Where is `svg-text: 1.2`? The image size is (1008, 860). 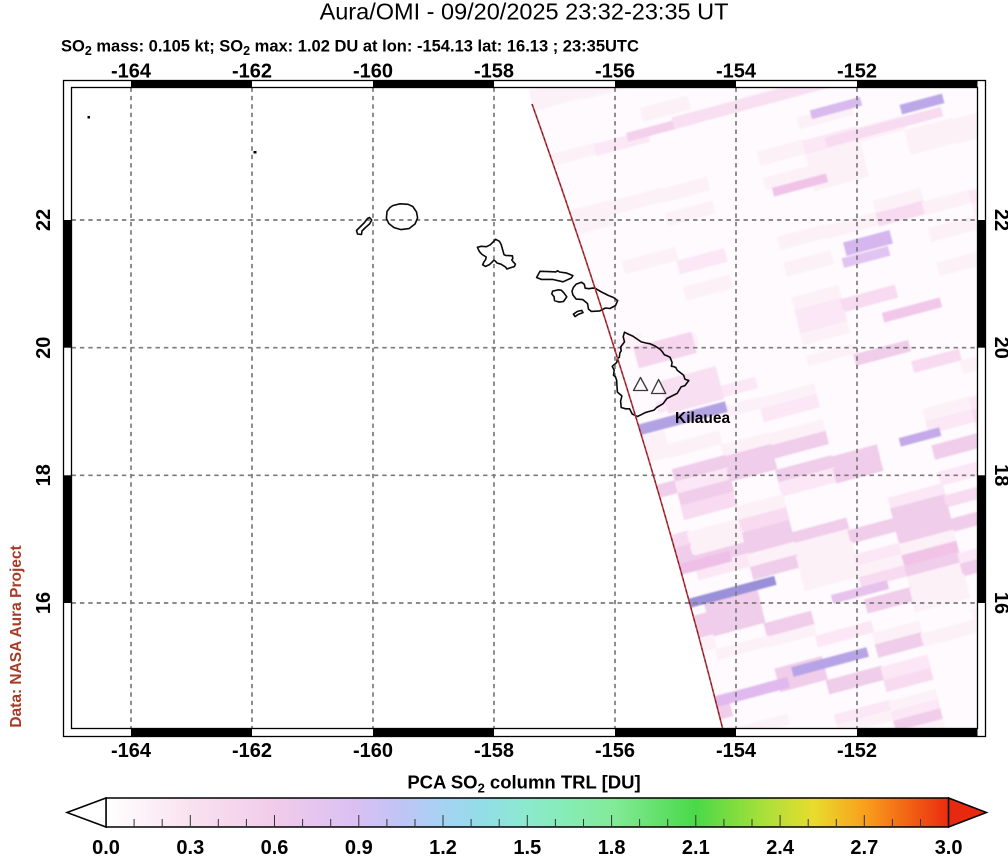
svg-text: 1.2 is located at coordinates (443, 846).